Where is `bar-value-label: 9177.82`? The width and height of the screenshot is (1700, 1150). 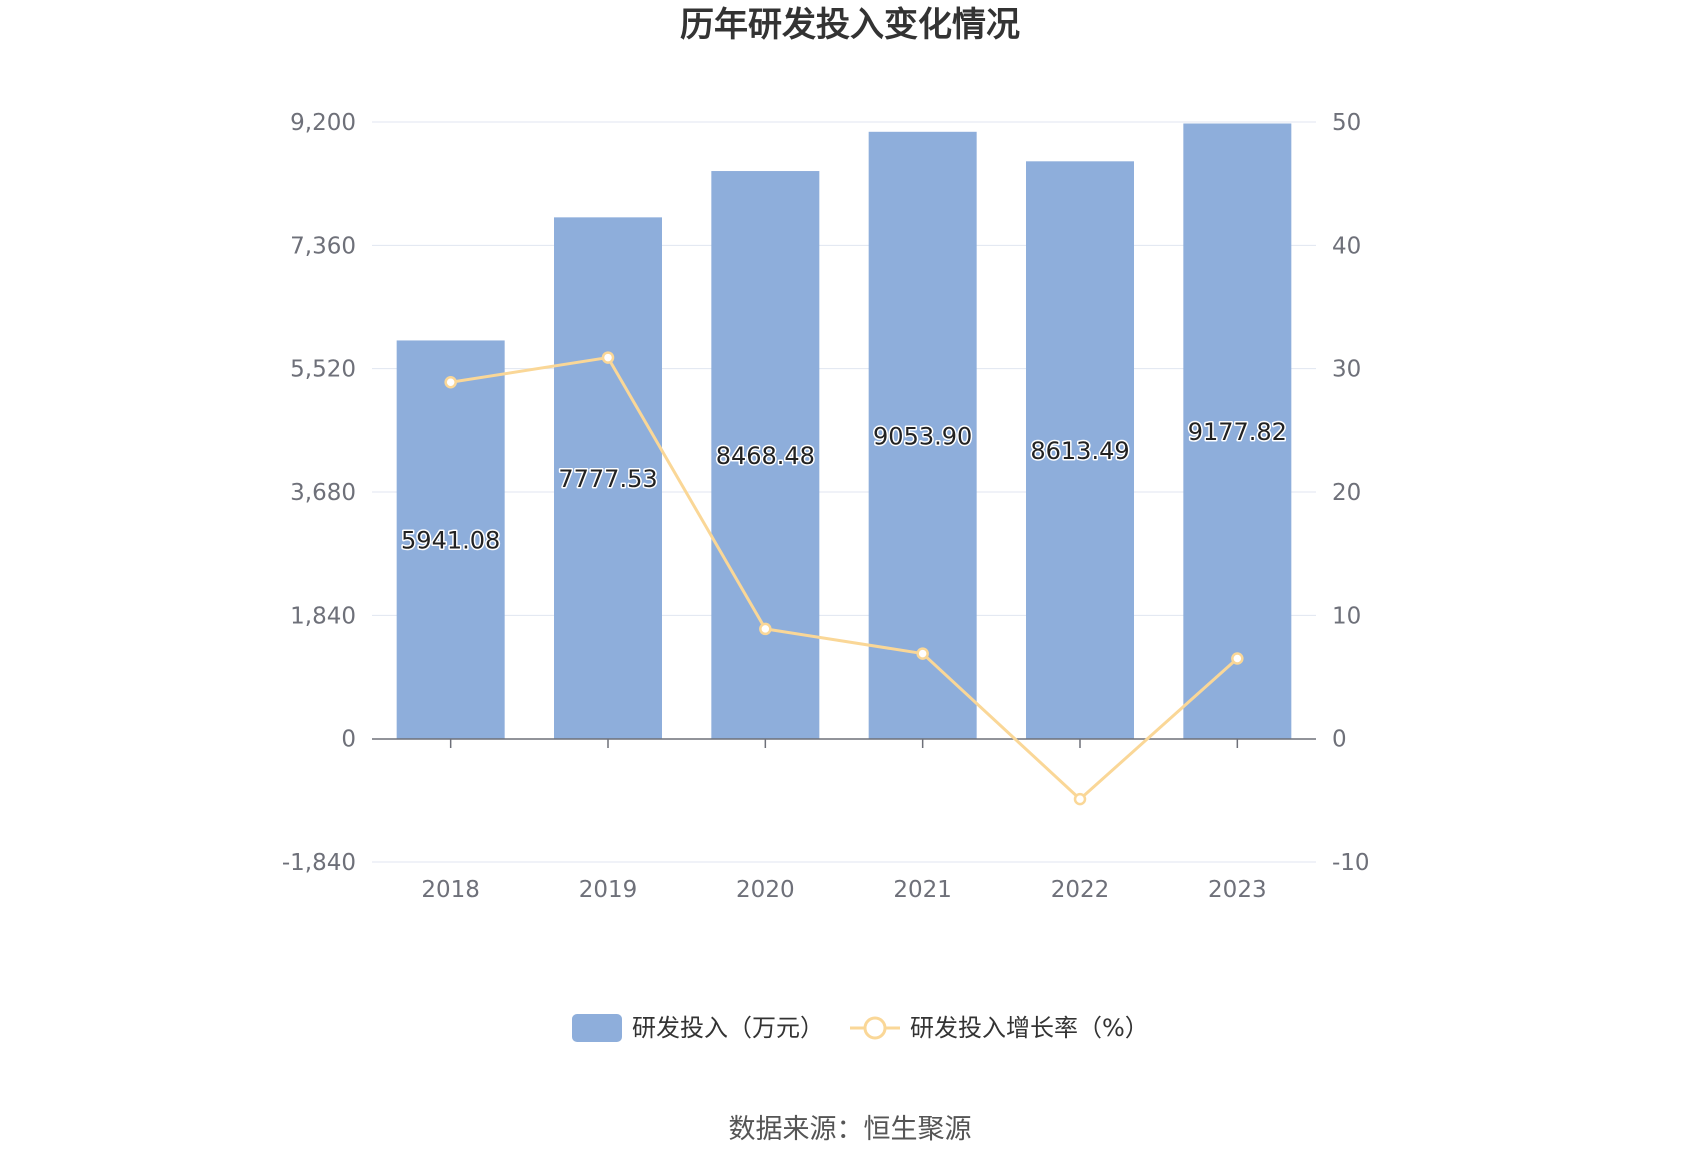
bar-value-label: 9177.82 is located at coordinates (1237, 432).